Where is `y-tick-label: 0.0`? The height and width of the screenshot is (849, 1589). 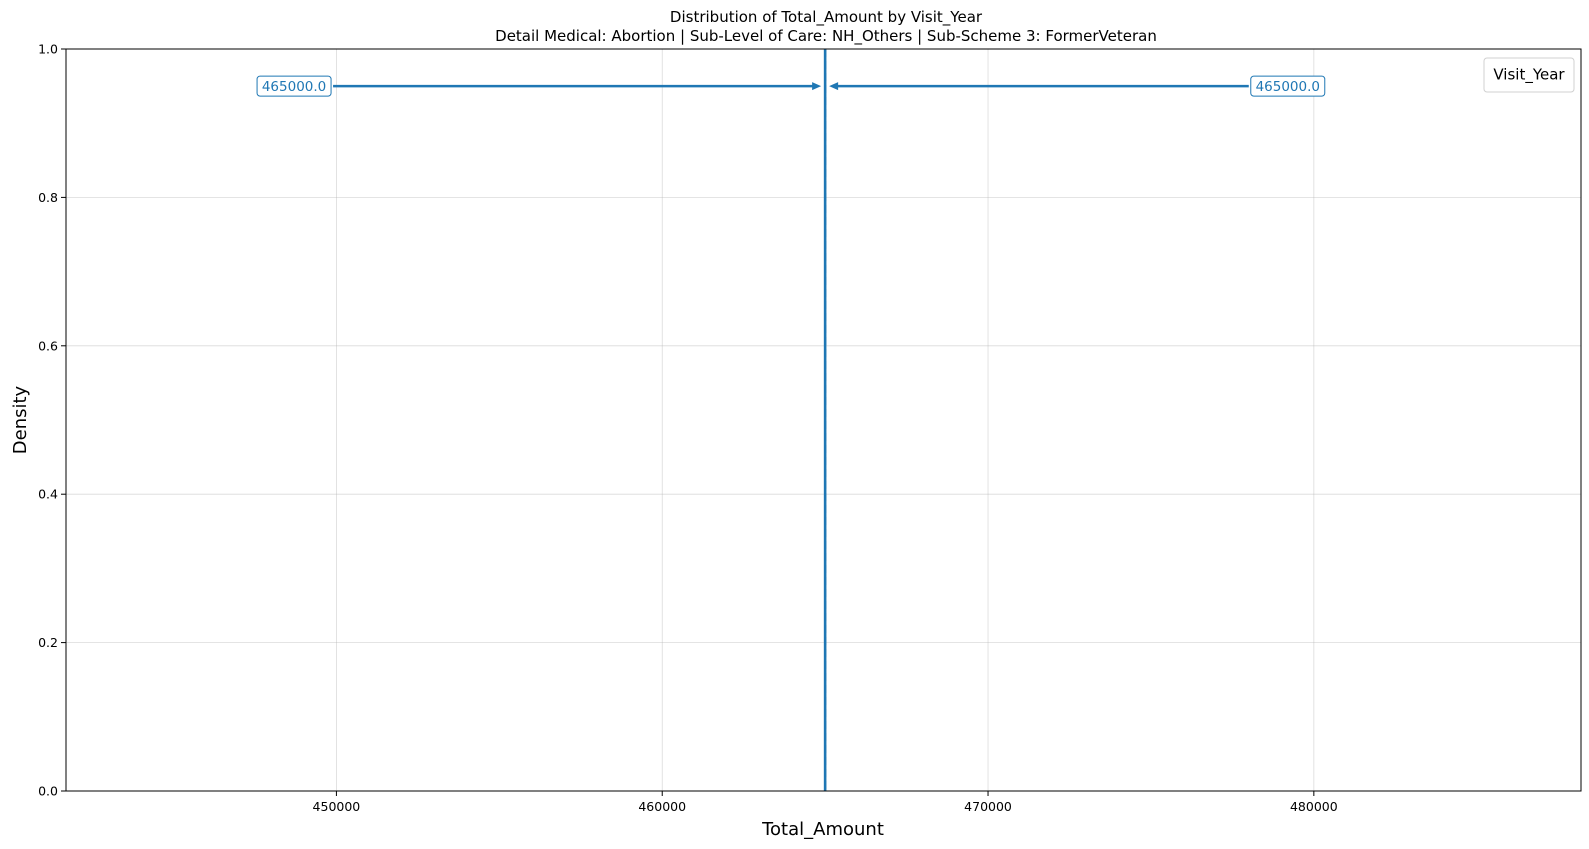
y-tick-label: 0.0 is located at coordinates (48, 791).